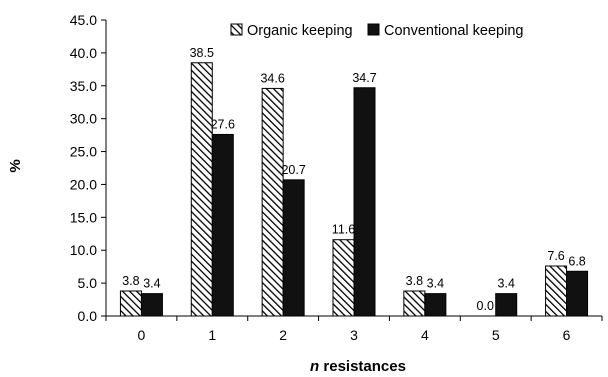  I want to click on x-axis-label-italic: n, so click(314, 366).